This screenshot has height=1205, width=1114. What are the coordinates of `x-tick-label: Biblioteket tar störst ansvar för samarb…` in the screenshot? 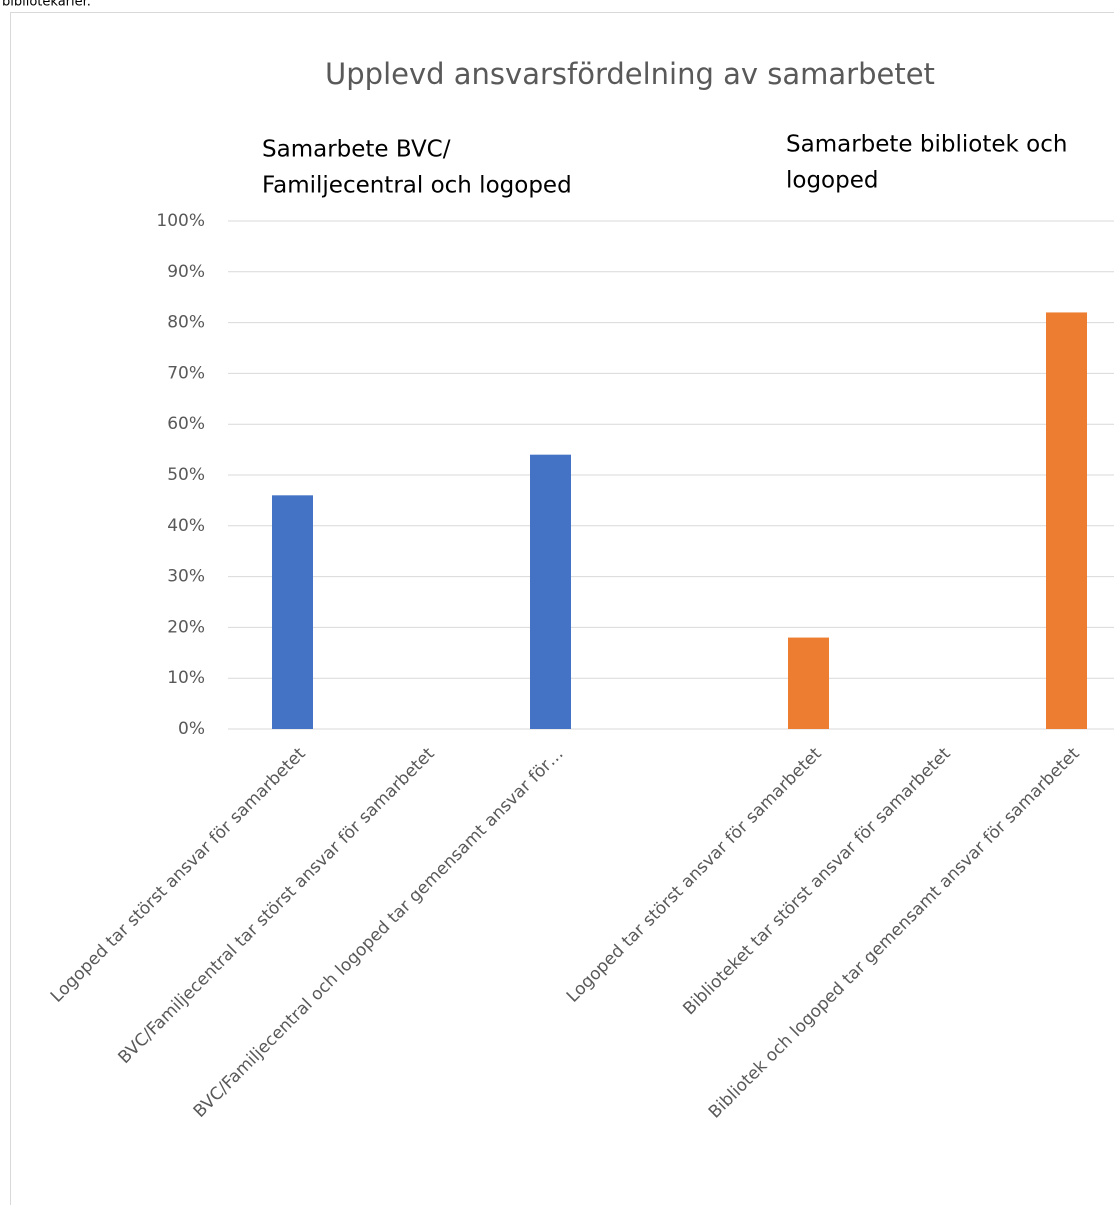 It's located at (816, 881).